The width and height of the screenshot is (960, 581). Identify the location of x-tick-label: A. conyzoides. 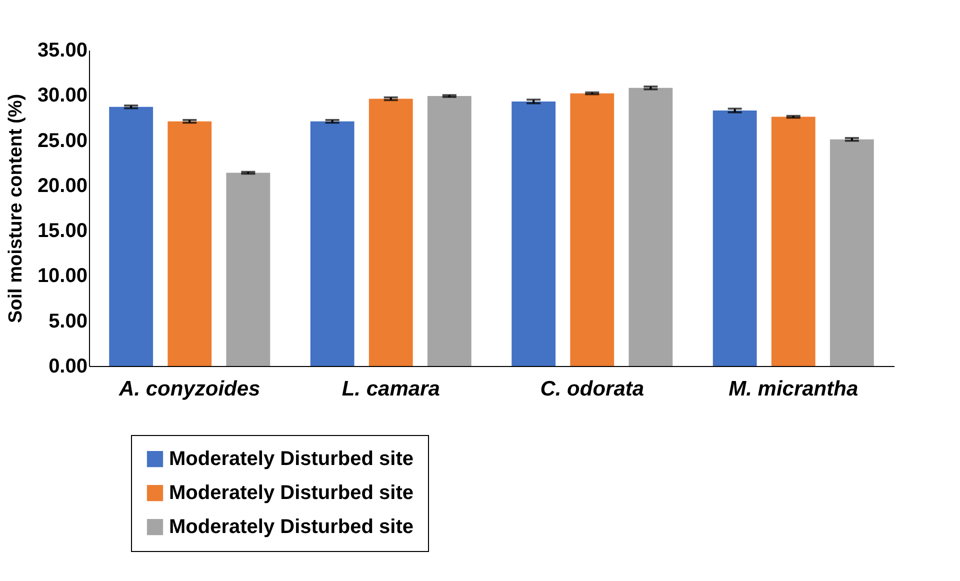
(189, 389).